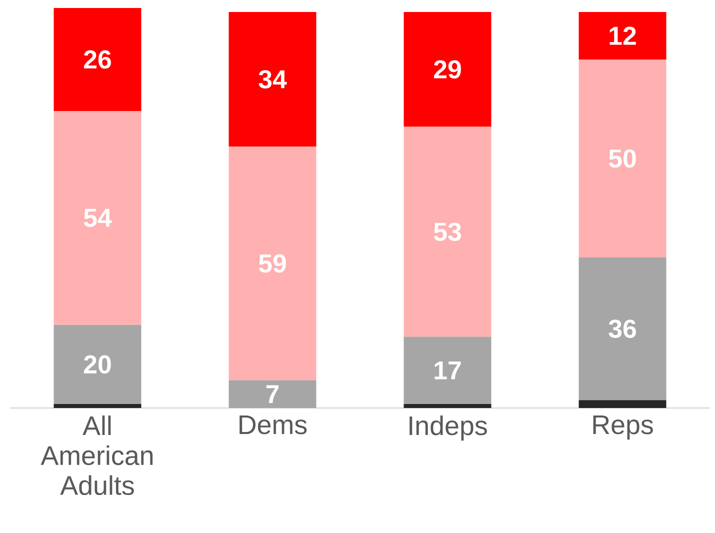 This screenshot has height=533, width=715. I want to click on data-label: 53, so click(447, 231).